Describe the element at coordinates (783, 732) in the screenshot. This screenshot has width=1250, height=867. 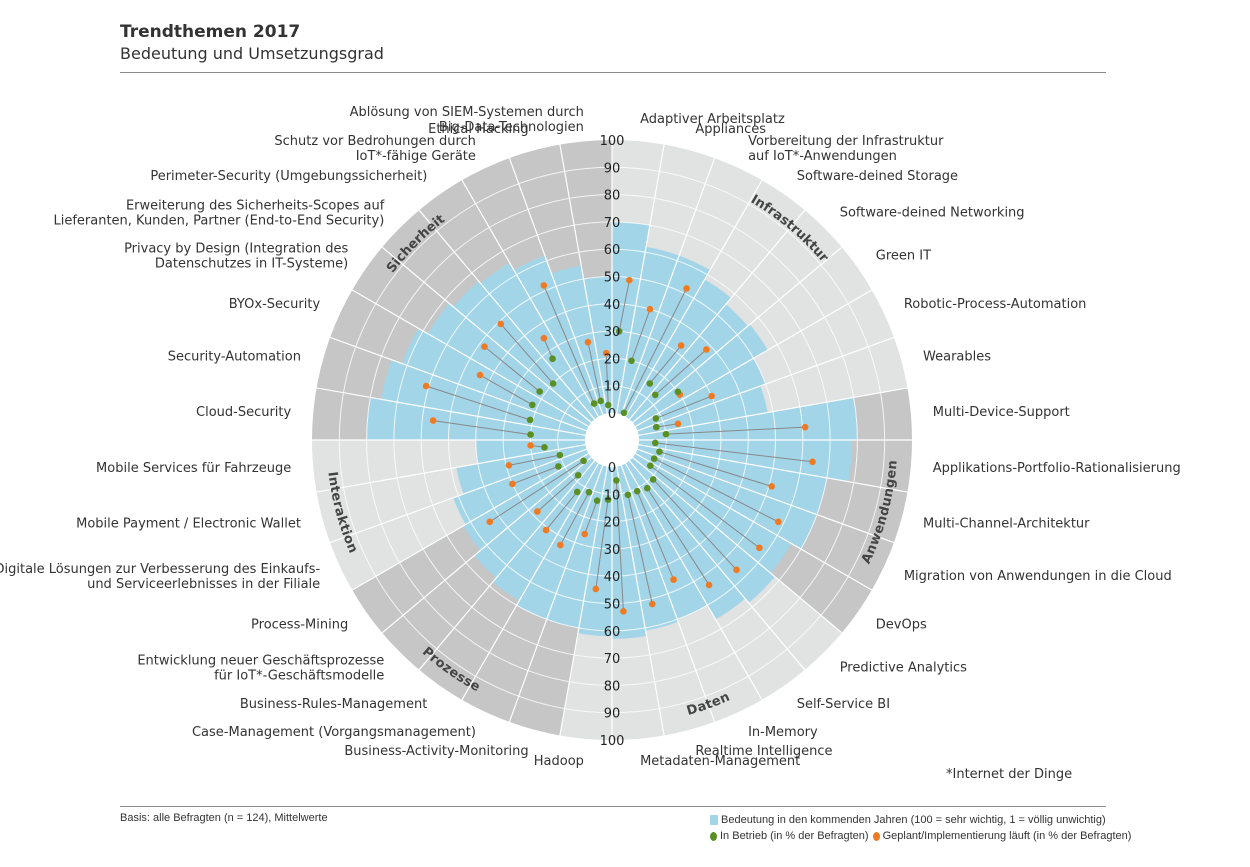
I see `item-label: In-Memory` at that location.